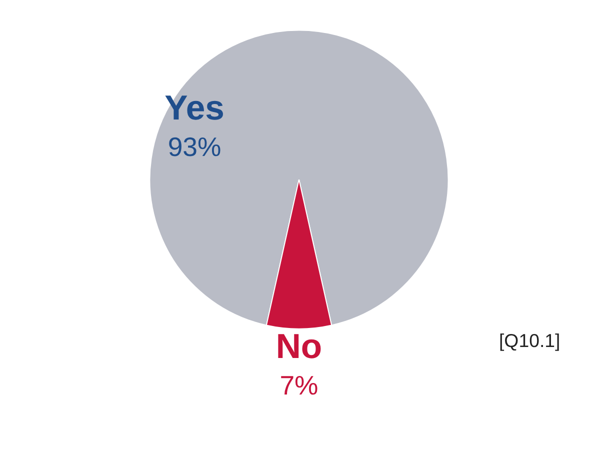  I want to click on slice-label: Yes, so click(194, 108).